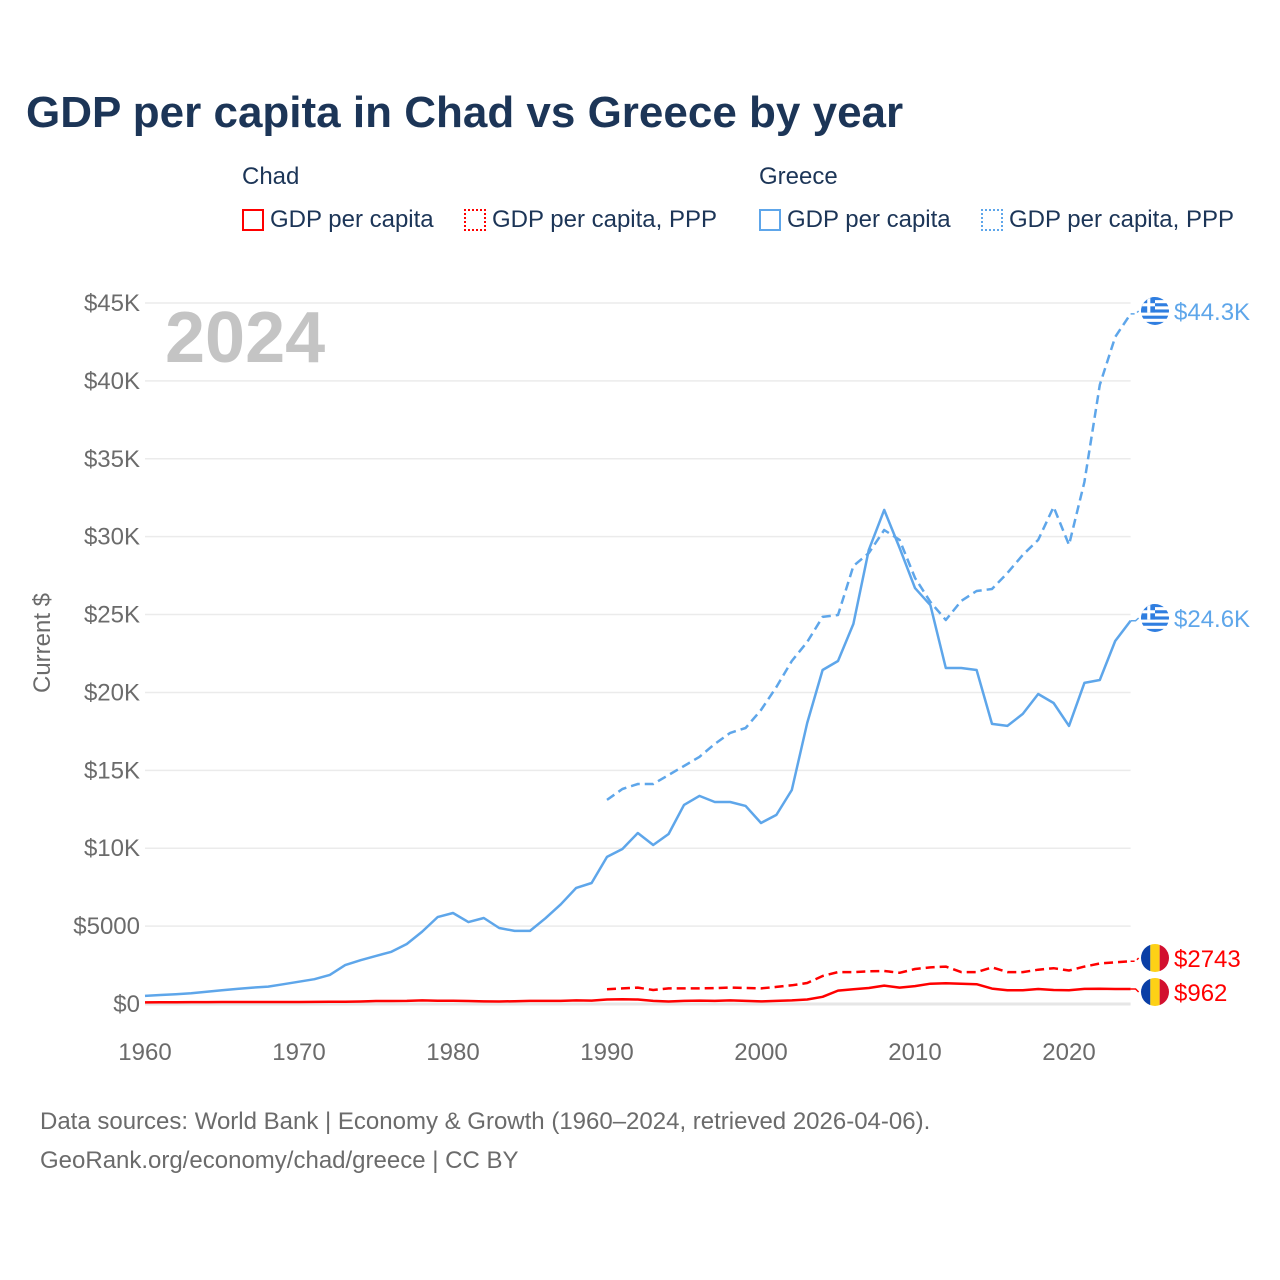  I want to click on chart-title: GDP per capita in Chad vs Greece by year, so click(465, 112).